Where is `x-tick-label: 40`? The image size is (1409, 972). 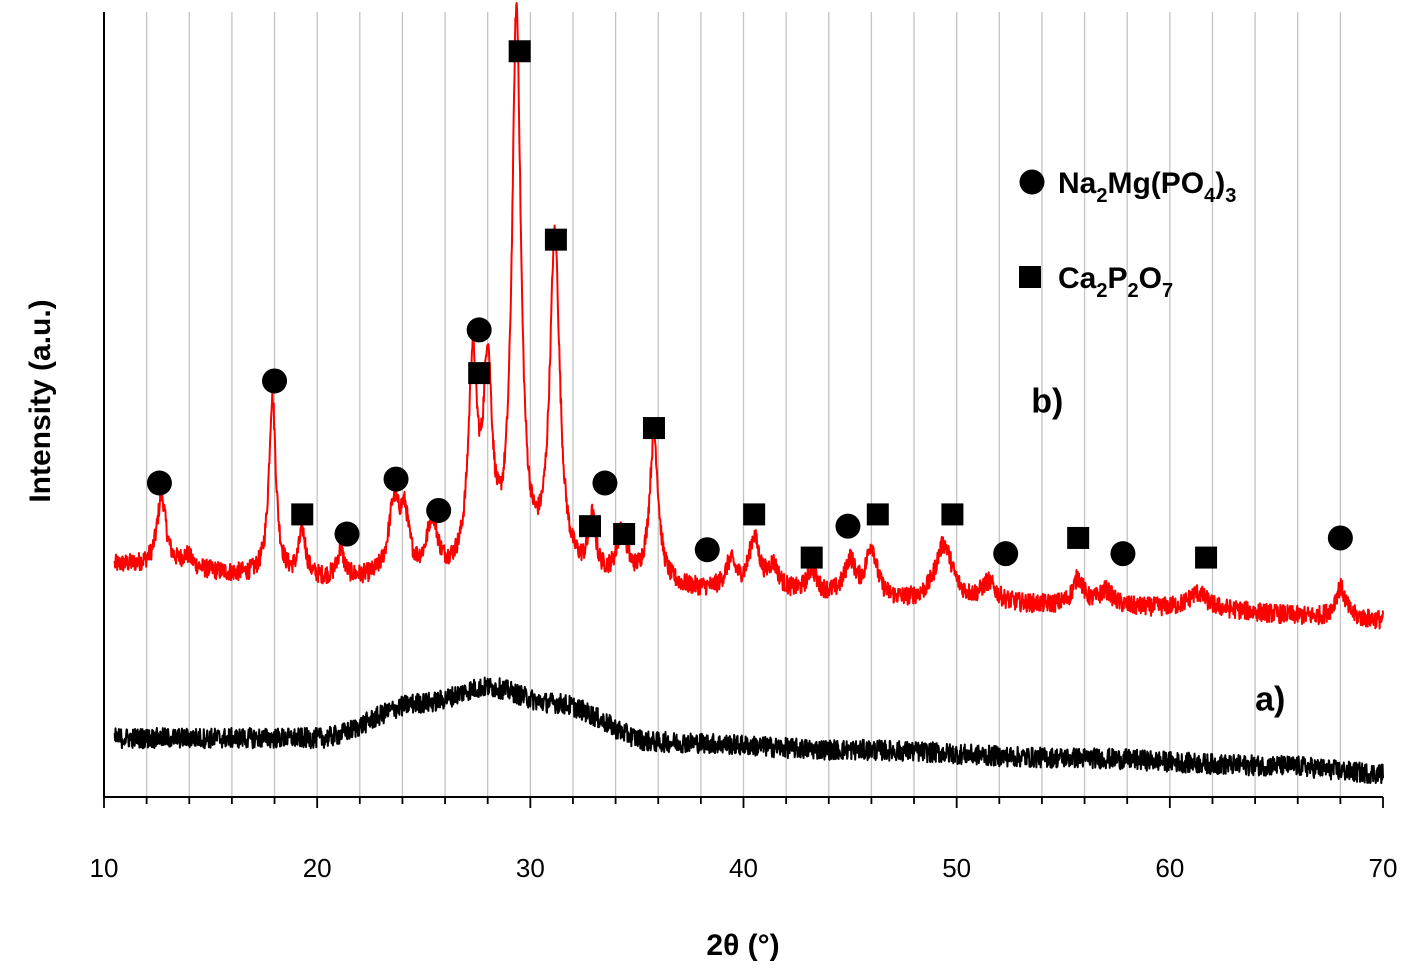
x-tick-label: 40 is located at coordinates (743, 868).